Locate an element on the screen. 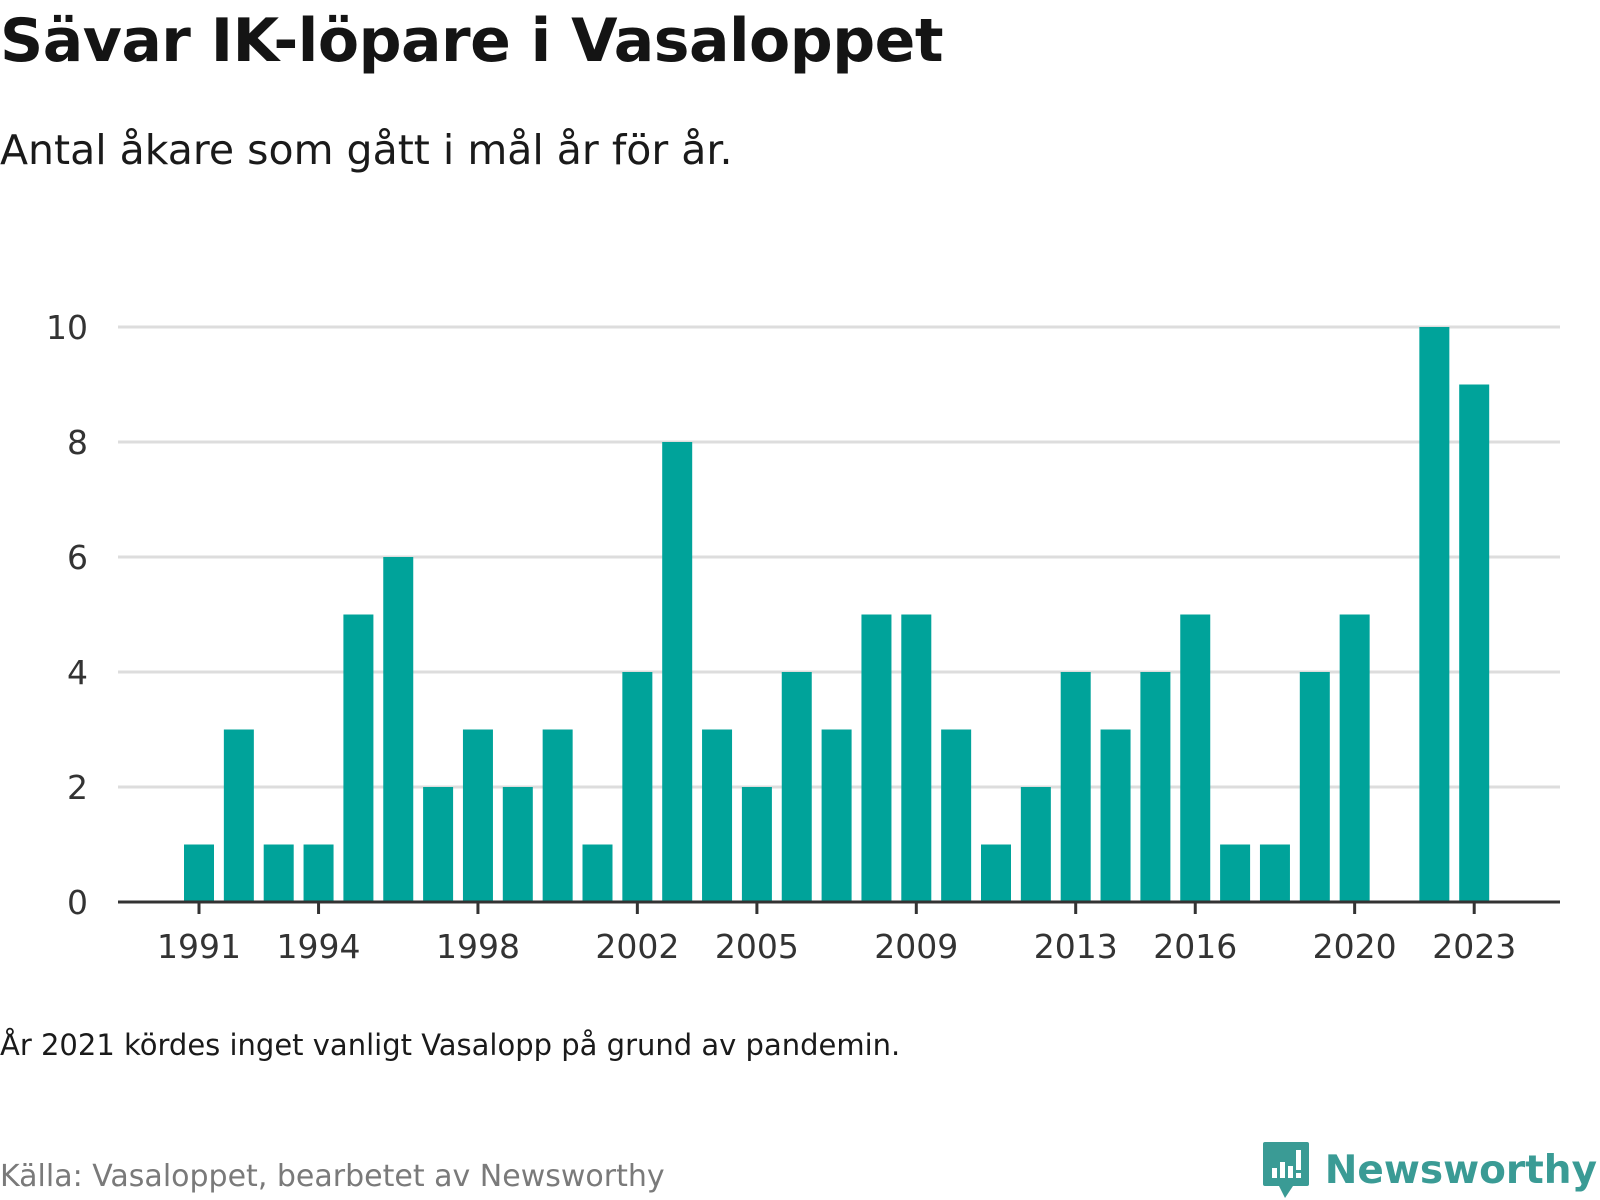 Image resolution: width=1600 pixels, height=1200 pixels. x-tick-label: 1994 is located at coordinates (319, 943).